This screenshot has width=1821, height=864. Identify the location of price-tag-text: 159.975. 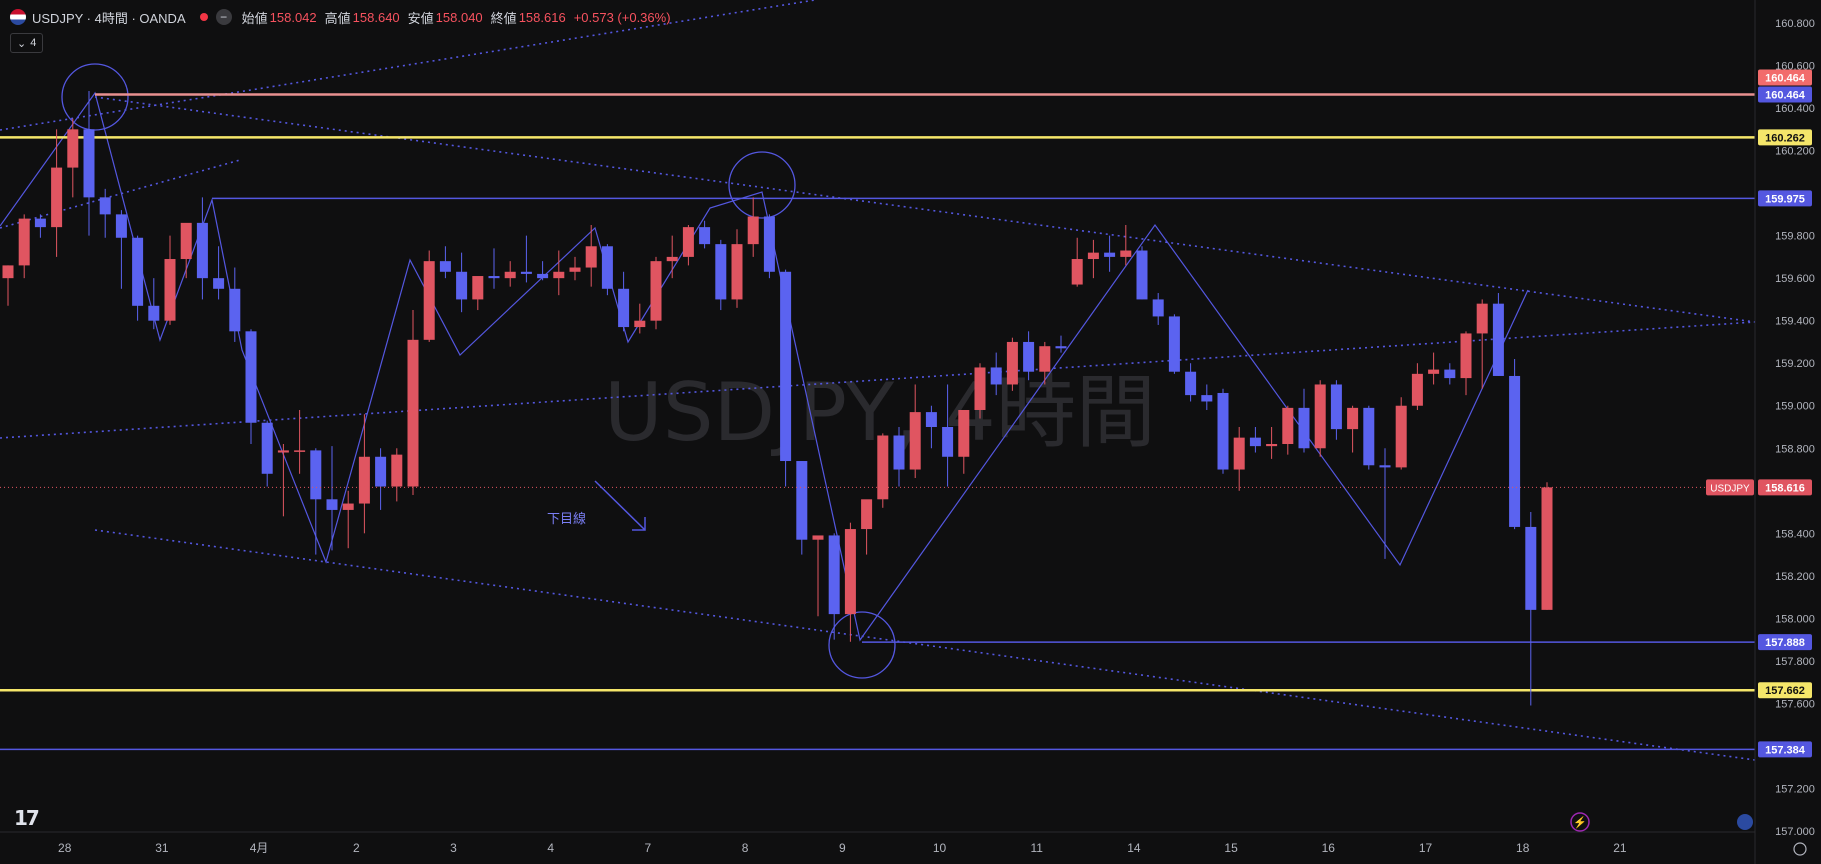
(1785, 199).